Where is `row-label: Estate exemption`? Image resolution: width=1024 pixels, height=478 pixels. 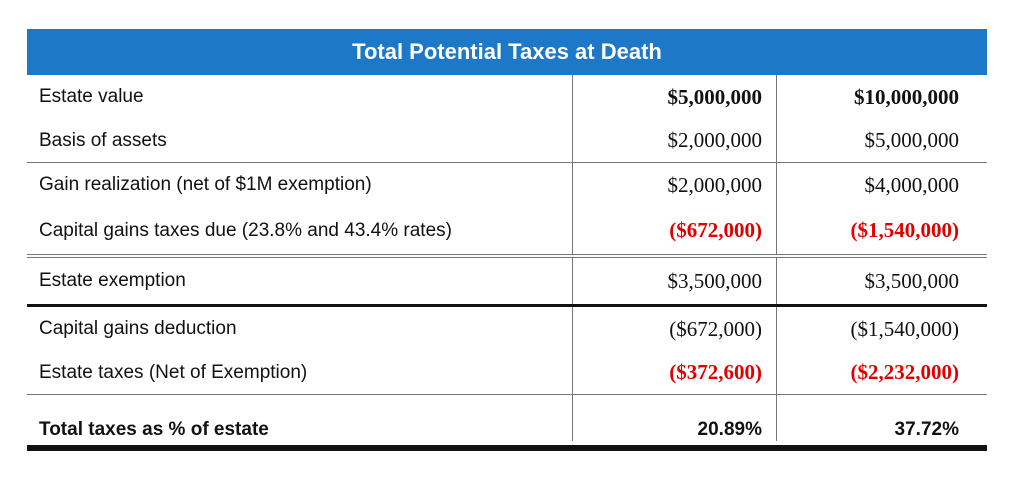 row-label: Estate exemption is located at coordinates (112, 280).